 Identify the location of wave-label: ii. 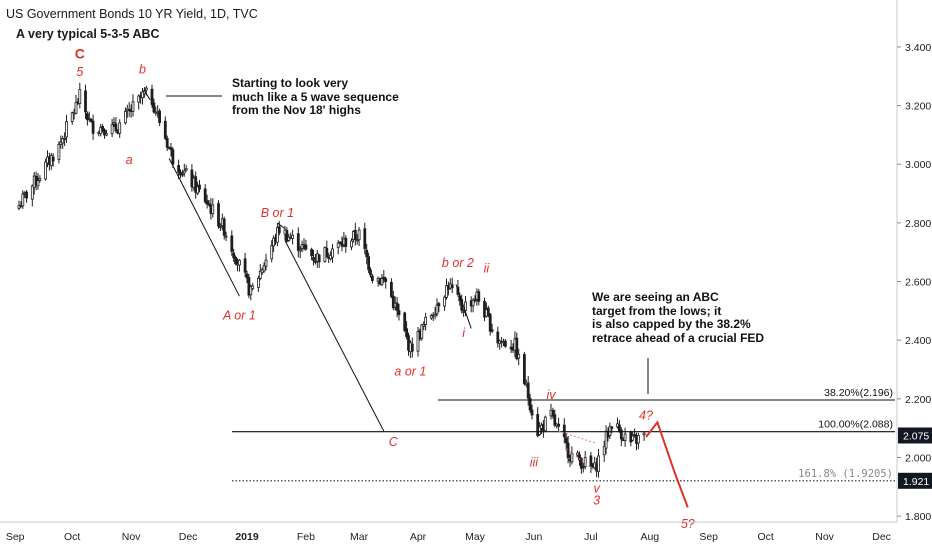
(487, 269).